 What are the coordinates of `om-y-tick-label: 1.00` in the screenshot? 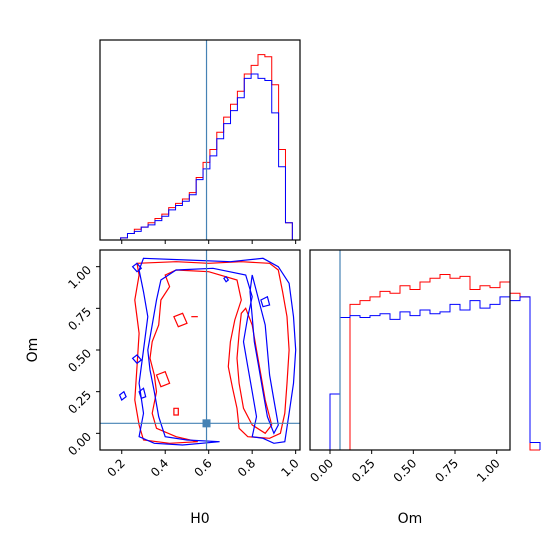 It's located at (79, 277).